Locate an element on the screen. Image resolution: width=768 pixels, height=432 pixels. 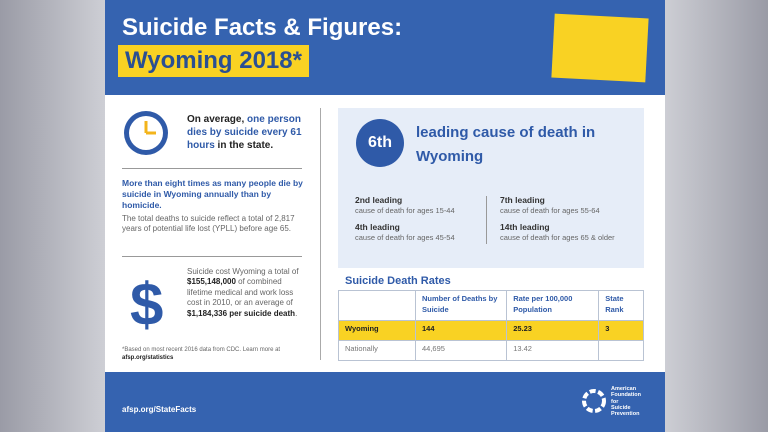
rank-badge: 6th is located at coordinates (380, 143).